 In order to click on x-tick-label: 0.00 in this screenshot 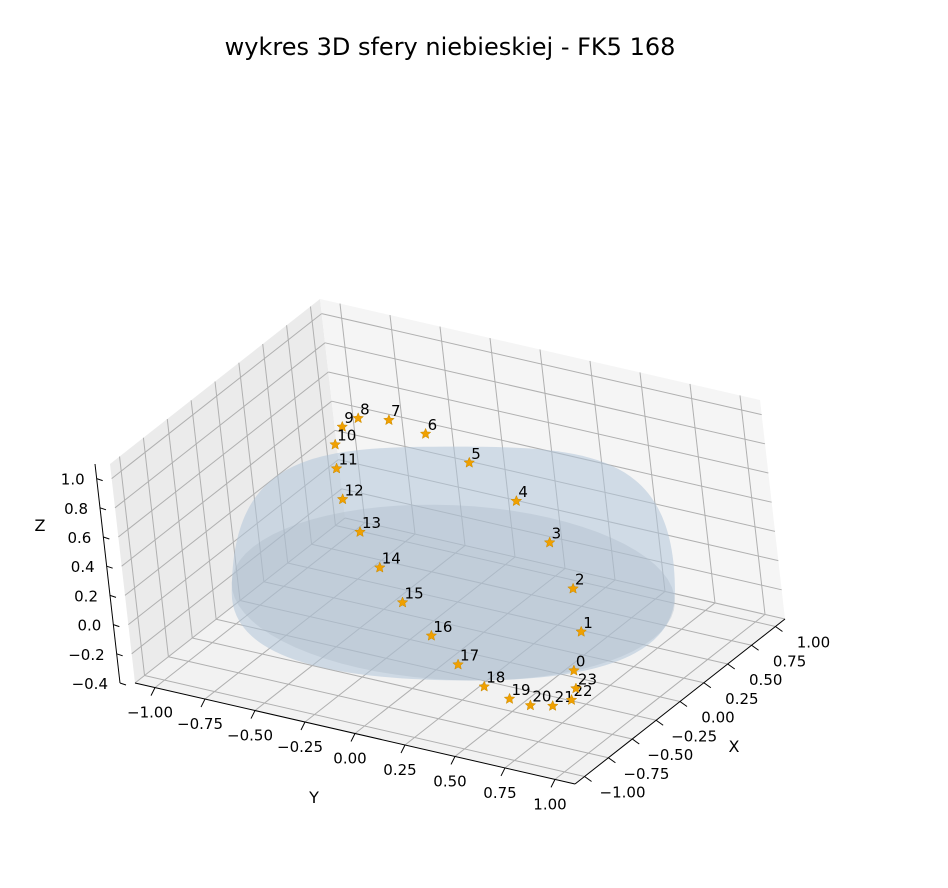, I will do `click(717, 718)`.